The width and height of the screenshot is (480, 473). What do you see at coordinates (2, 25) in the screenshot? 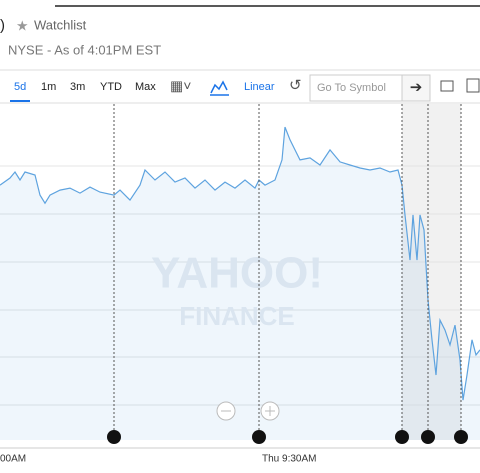
I see `title-fragment: )` at bounding box center [2, 25].